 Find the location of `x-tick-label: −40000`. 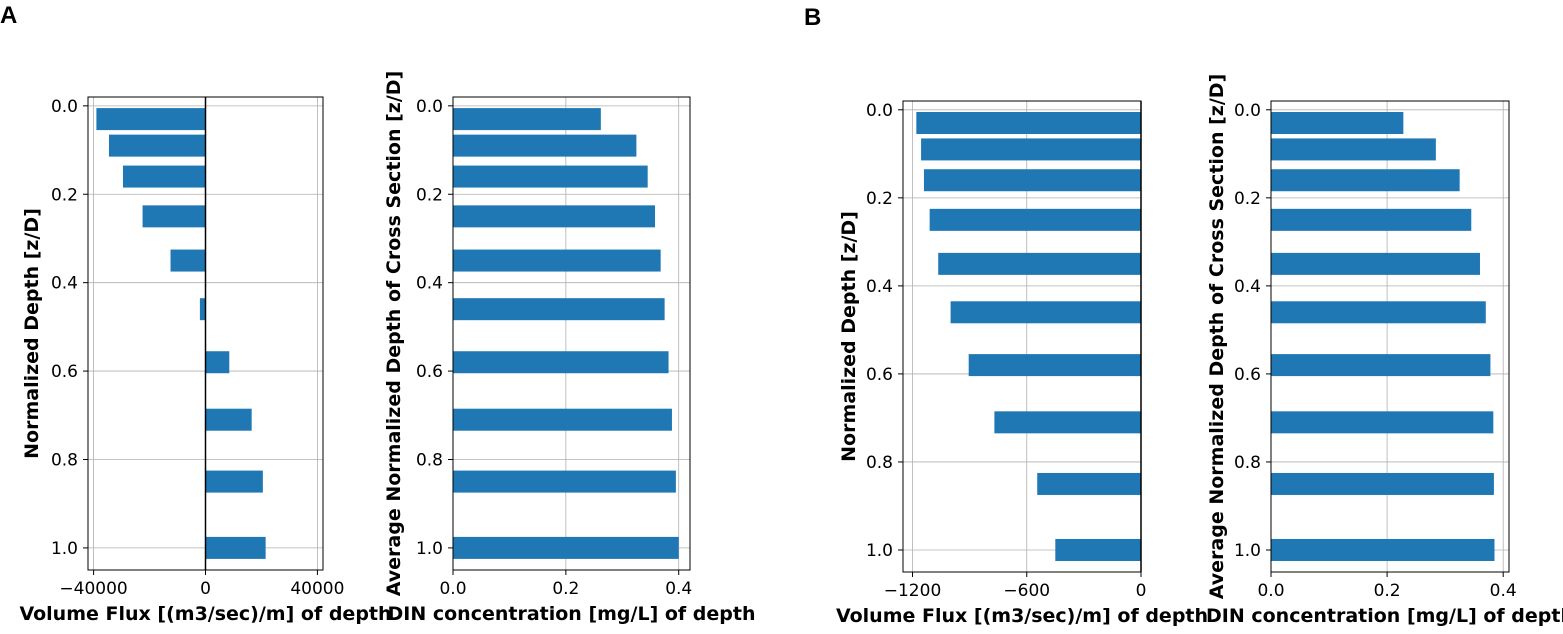

x-tick-label: −40000 is located at coordinates (93, 589).